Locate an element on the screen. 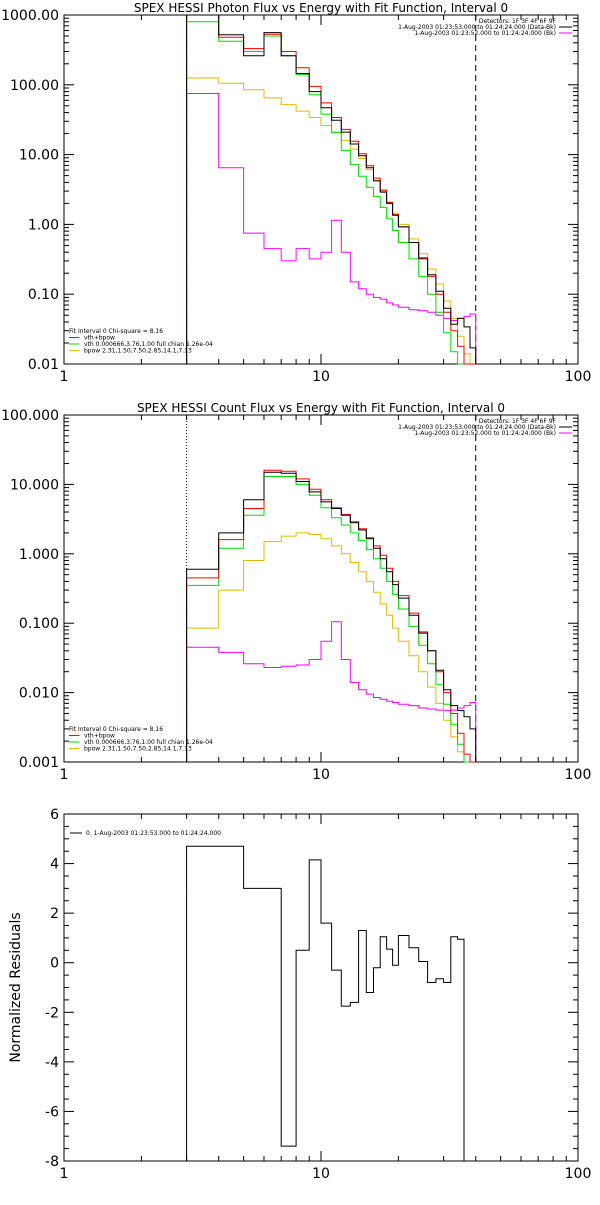 Image resolution: width=600 pixels, height=1205 pixels. panel3-series-data is located at coordinates (331, 1003).